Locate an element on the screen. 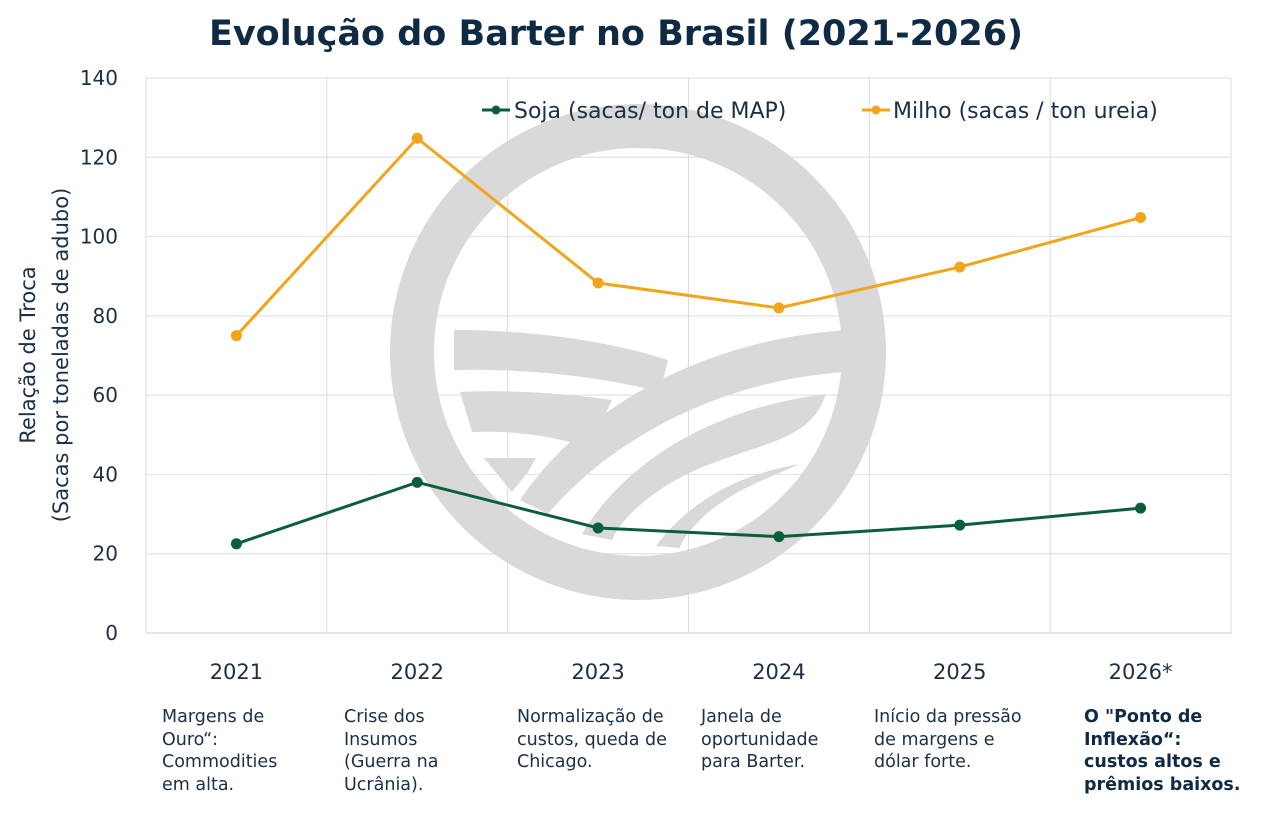 The width and height of the screenshot is (1280, 832). y-tick-label: 140 is located at coordinates (99, 78).